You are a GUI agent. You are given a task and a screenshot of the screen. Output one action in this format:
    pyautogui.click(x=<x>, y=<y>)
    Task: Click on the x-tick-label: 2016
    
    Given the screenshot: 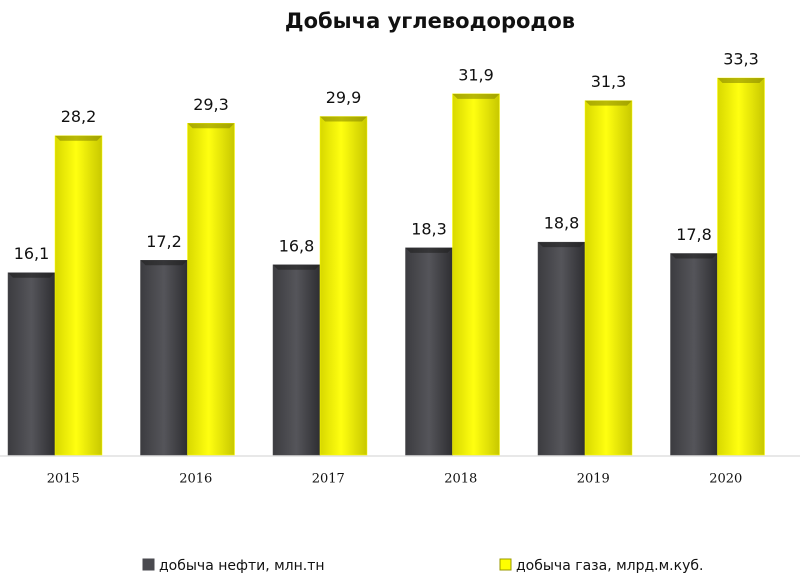 What is the action you would take?
    pyautogui.click(x=195, y=479)
    